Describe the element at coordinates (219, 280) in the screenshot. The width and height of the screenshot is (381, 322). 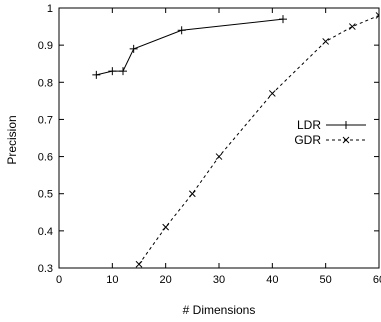
I see `x-tick-label: 30` at that location.